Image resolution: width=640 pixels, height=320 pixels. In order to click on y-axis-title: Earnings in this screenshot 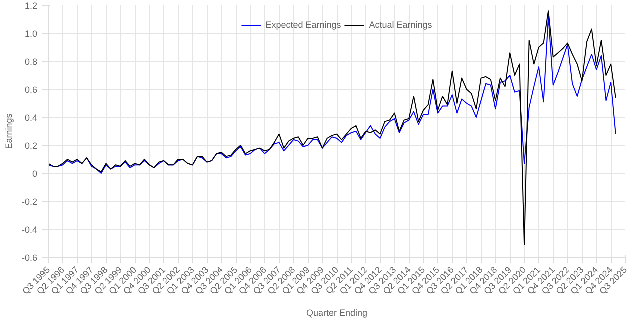, I will do `click(9, 131)`.